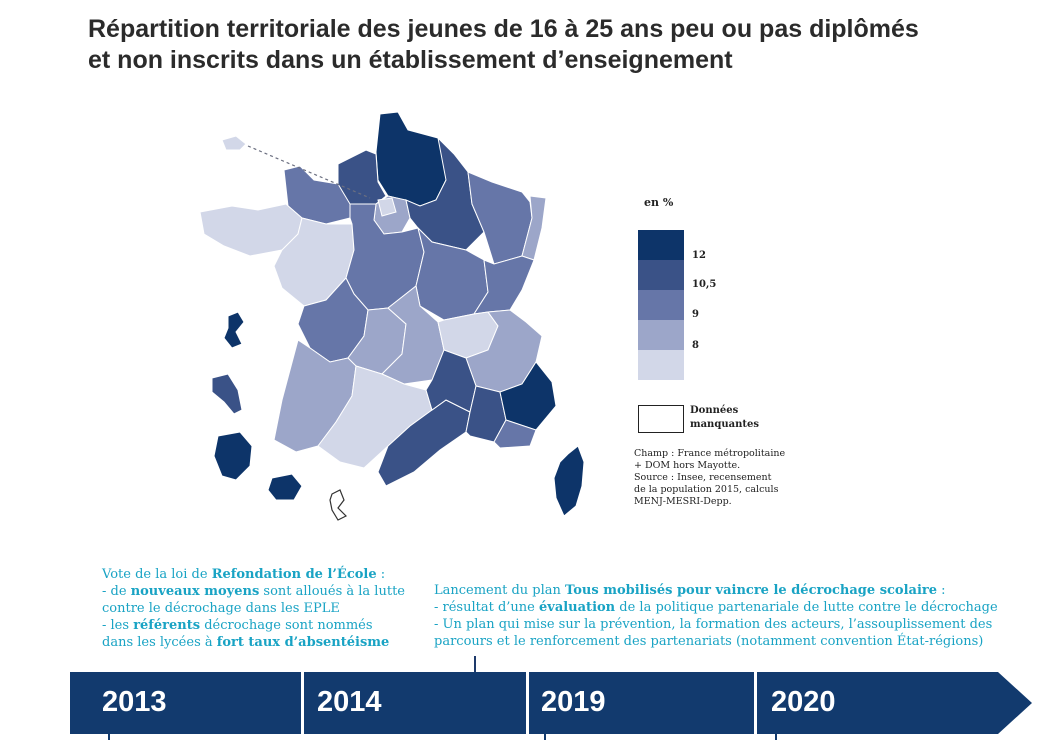  What do you see at coordinates (569, 481) in the screenshot?
I see `region-corse` at bounding box center [569, 481].